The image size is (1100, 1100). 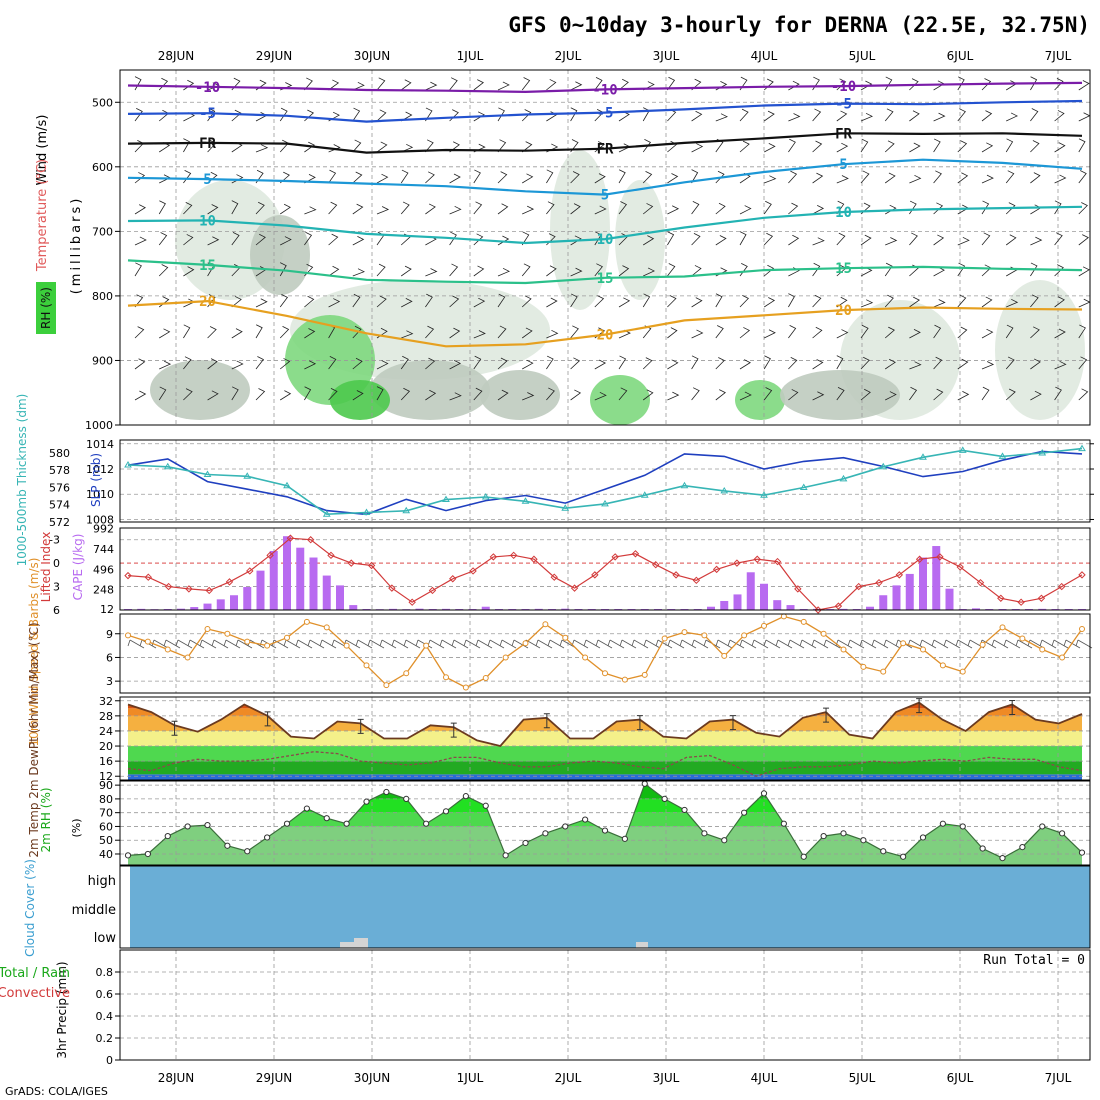 What do you see at coordinates (207, 114) in the screenshot?
I see `isotherm-label: -5` at bounding box center [207, 114].